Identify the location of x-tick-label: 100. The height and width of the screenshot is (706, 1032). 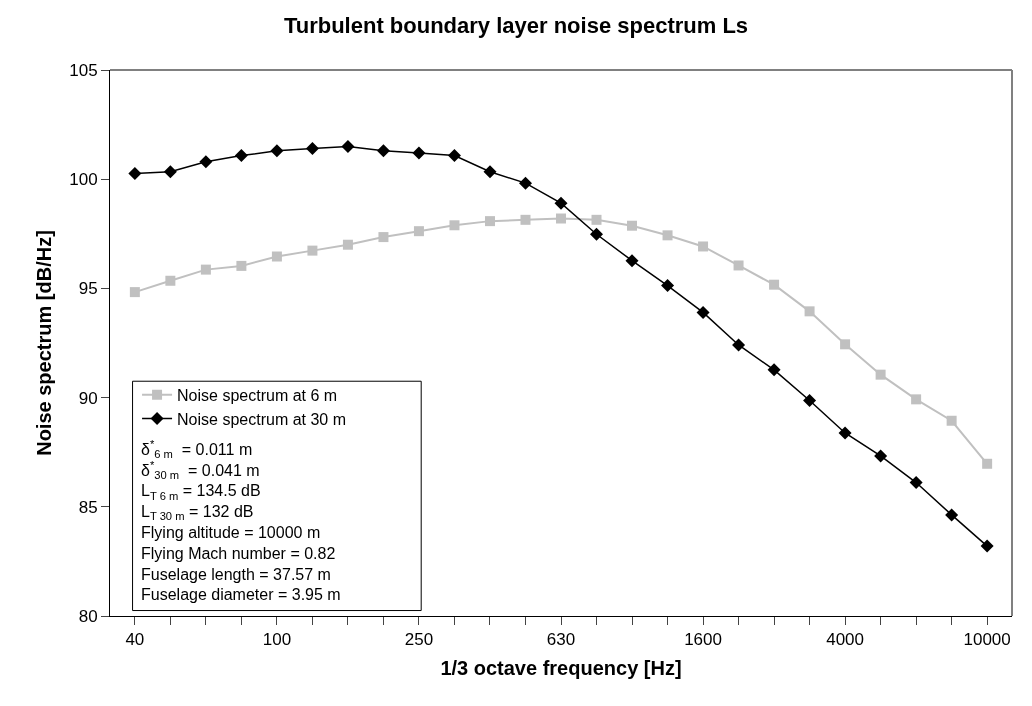
(277, 640).